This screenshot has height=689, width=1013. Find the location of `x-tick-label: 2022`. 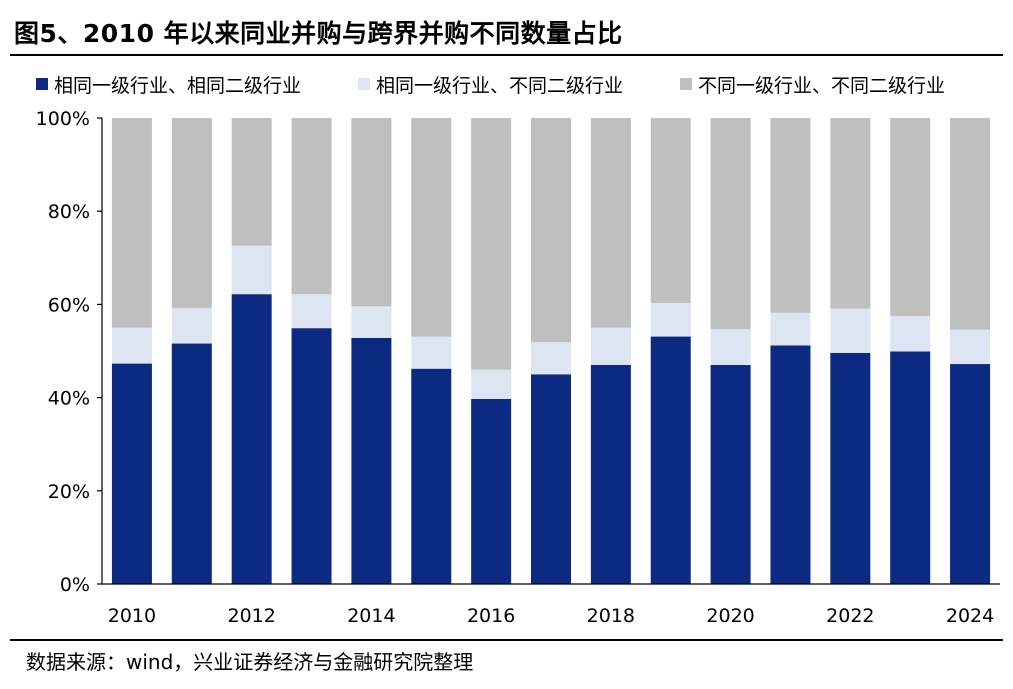

x-tick-label: 2022 is located at coordinates (850, 616).